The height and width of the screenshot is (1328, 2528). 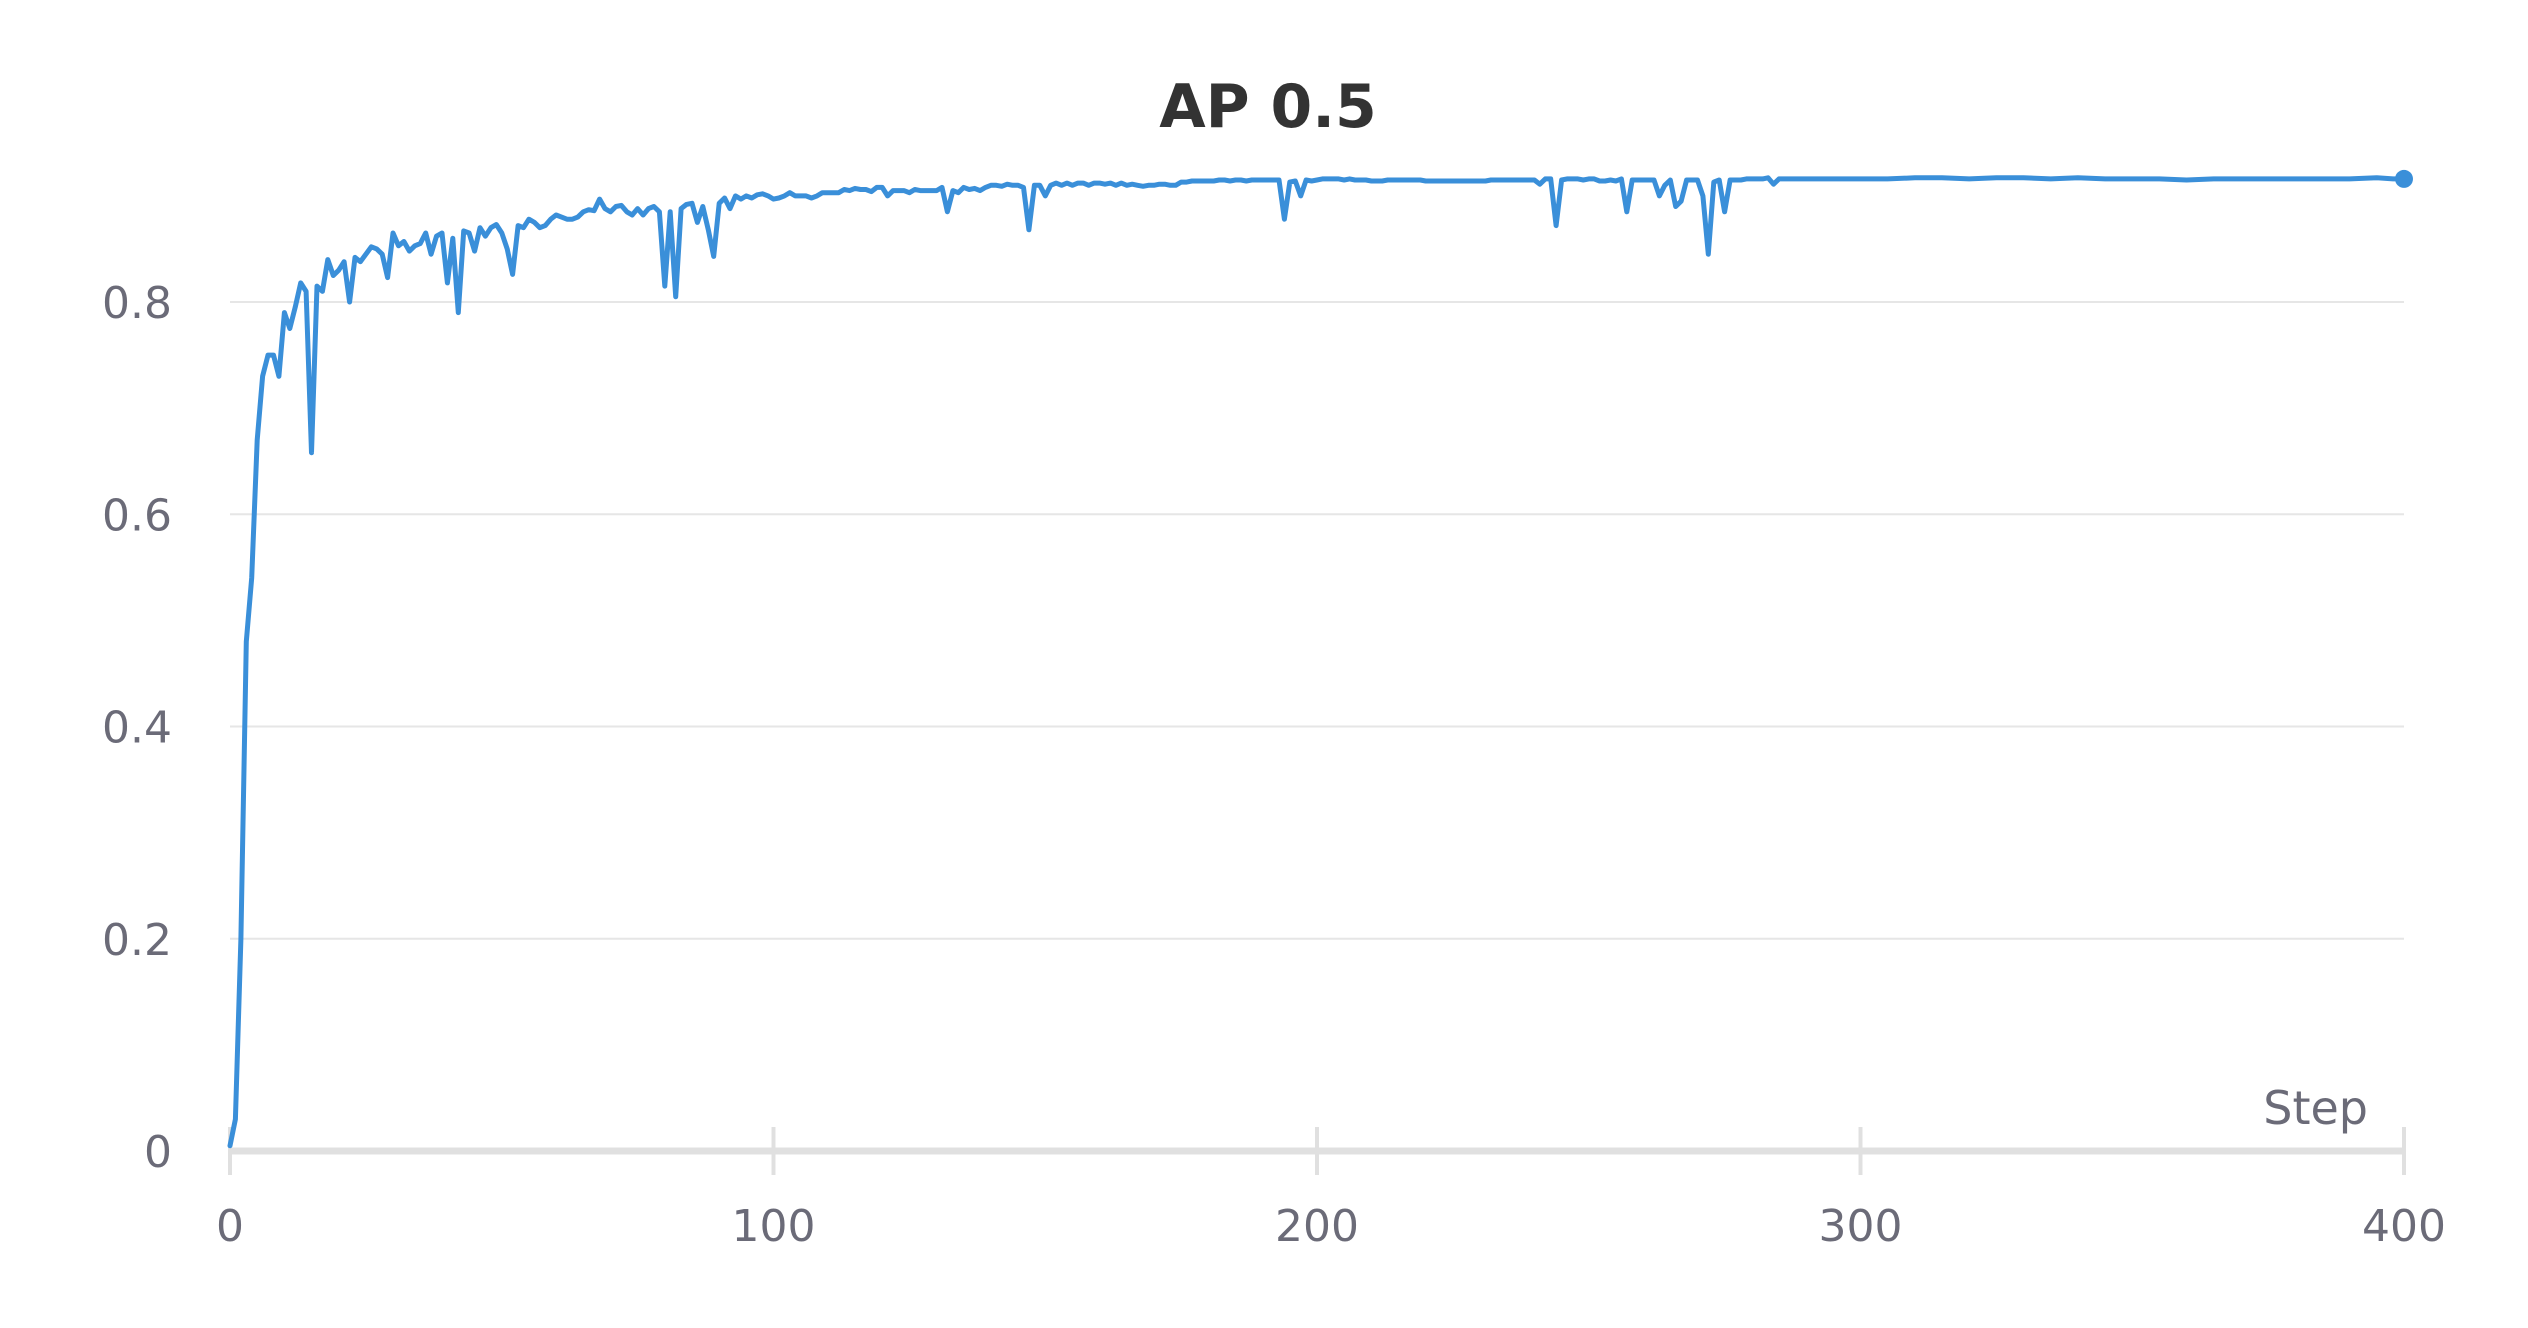 I want to click on x-tick-label: 400, so click(x=2404, y=1226).